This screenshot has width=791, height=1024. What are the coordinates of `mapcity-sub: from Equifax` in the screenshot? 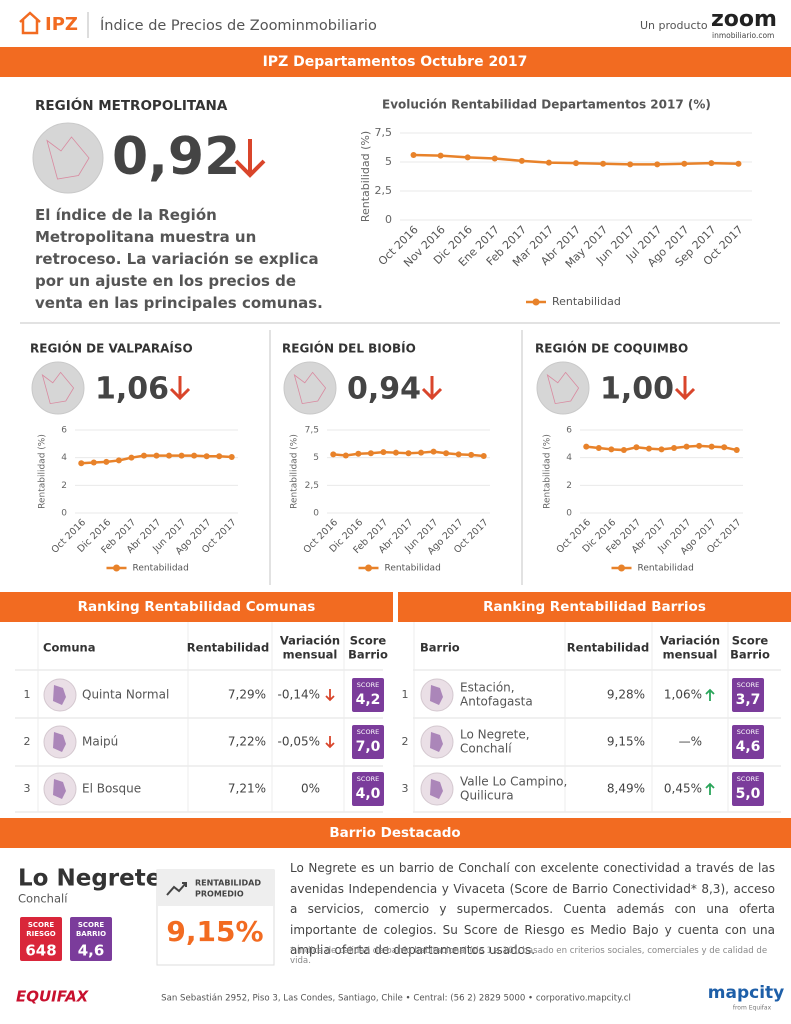 It's located at (752, 1008).